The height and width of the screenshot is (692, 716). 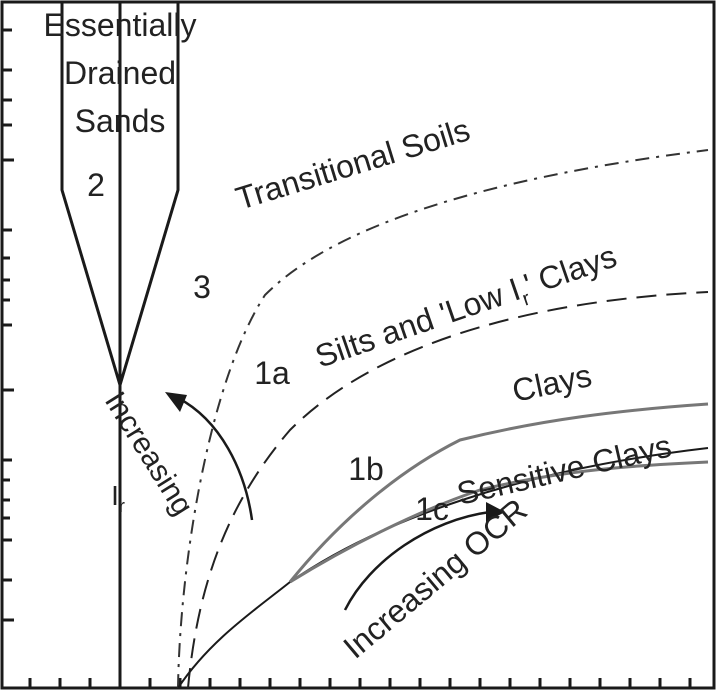 I want to click on left-axis-ticks, so click(x=8, y=325).